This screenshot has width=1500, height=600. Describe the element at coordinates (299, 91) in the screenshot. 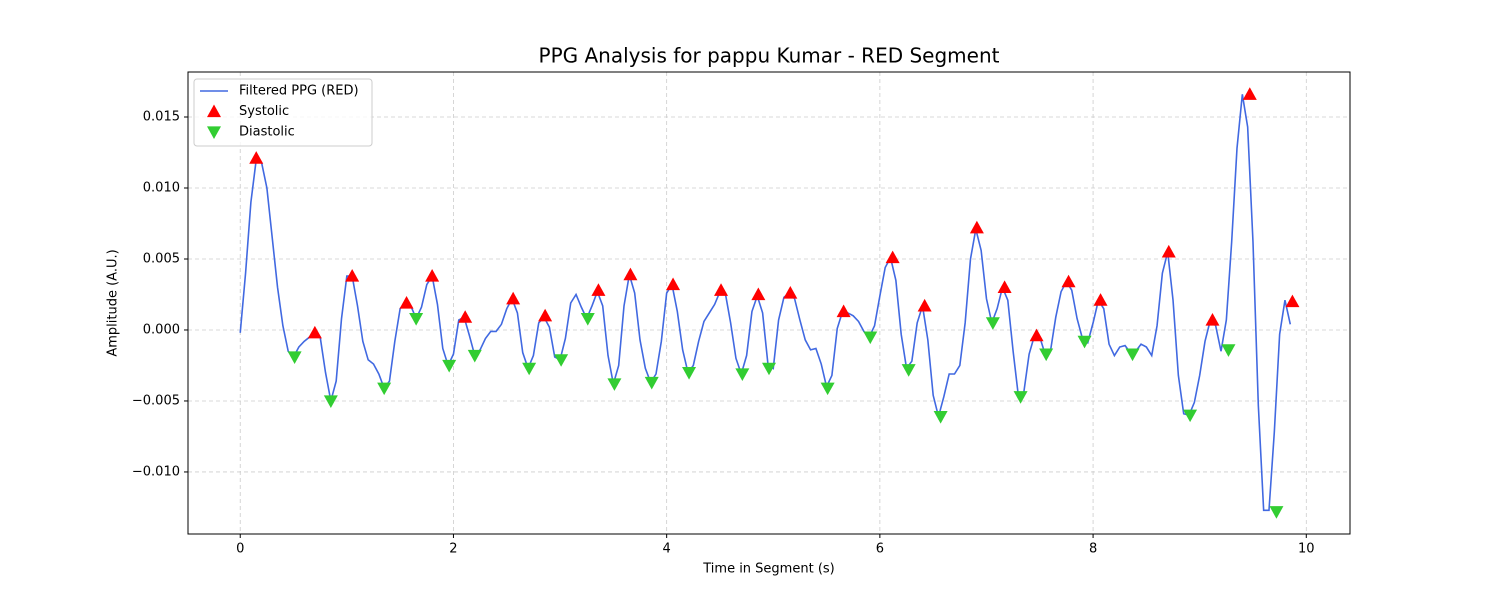

I see `legend-label: Filtered PPG (RED)` at that location.